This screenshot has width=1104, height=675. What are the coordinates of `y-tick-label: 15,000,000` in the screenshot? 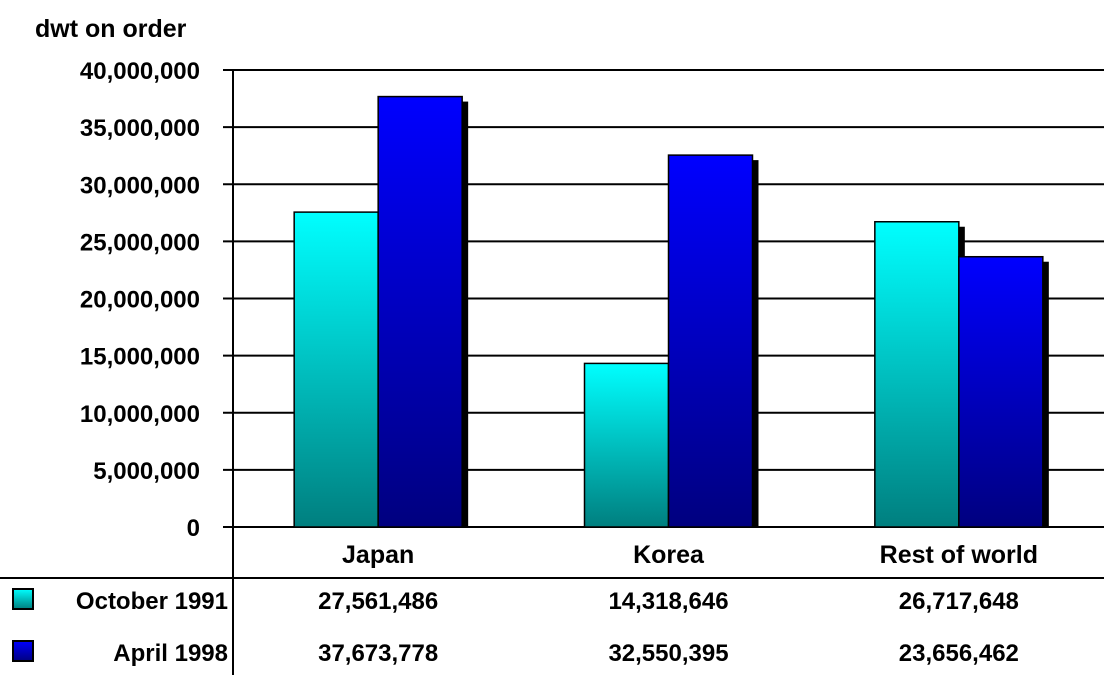 It's located at (140, 357).